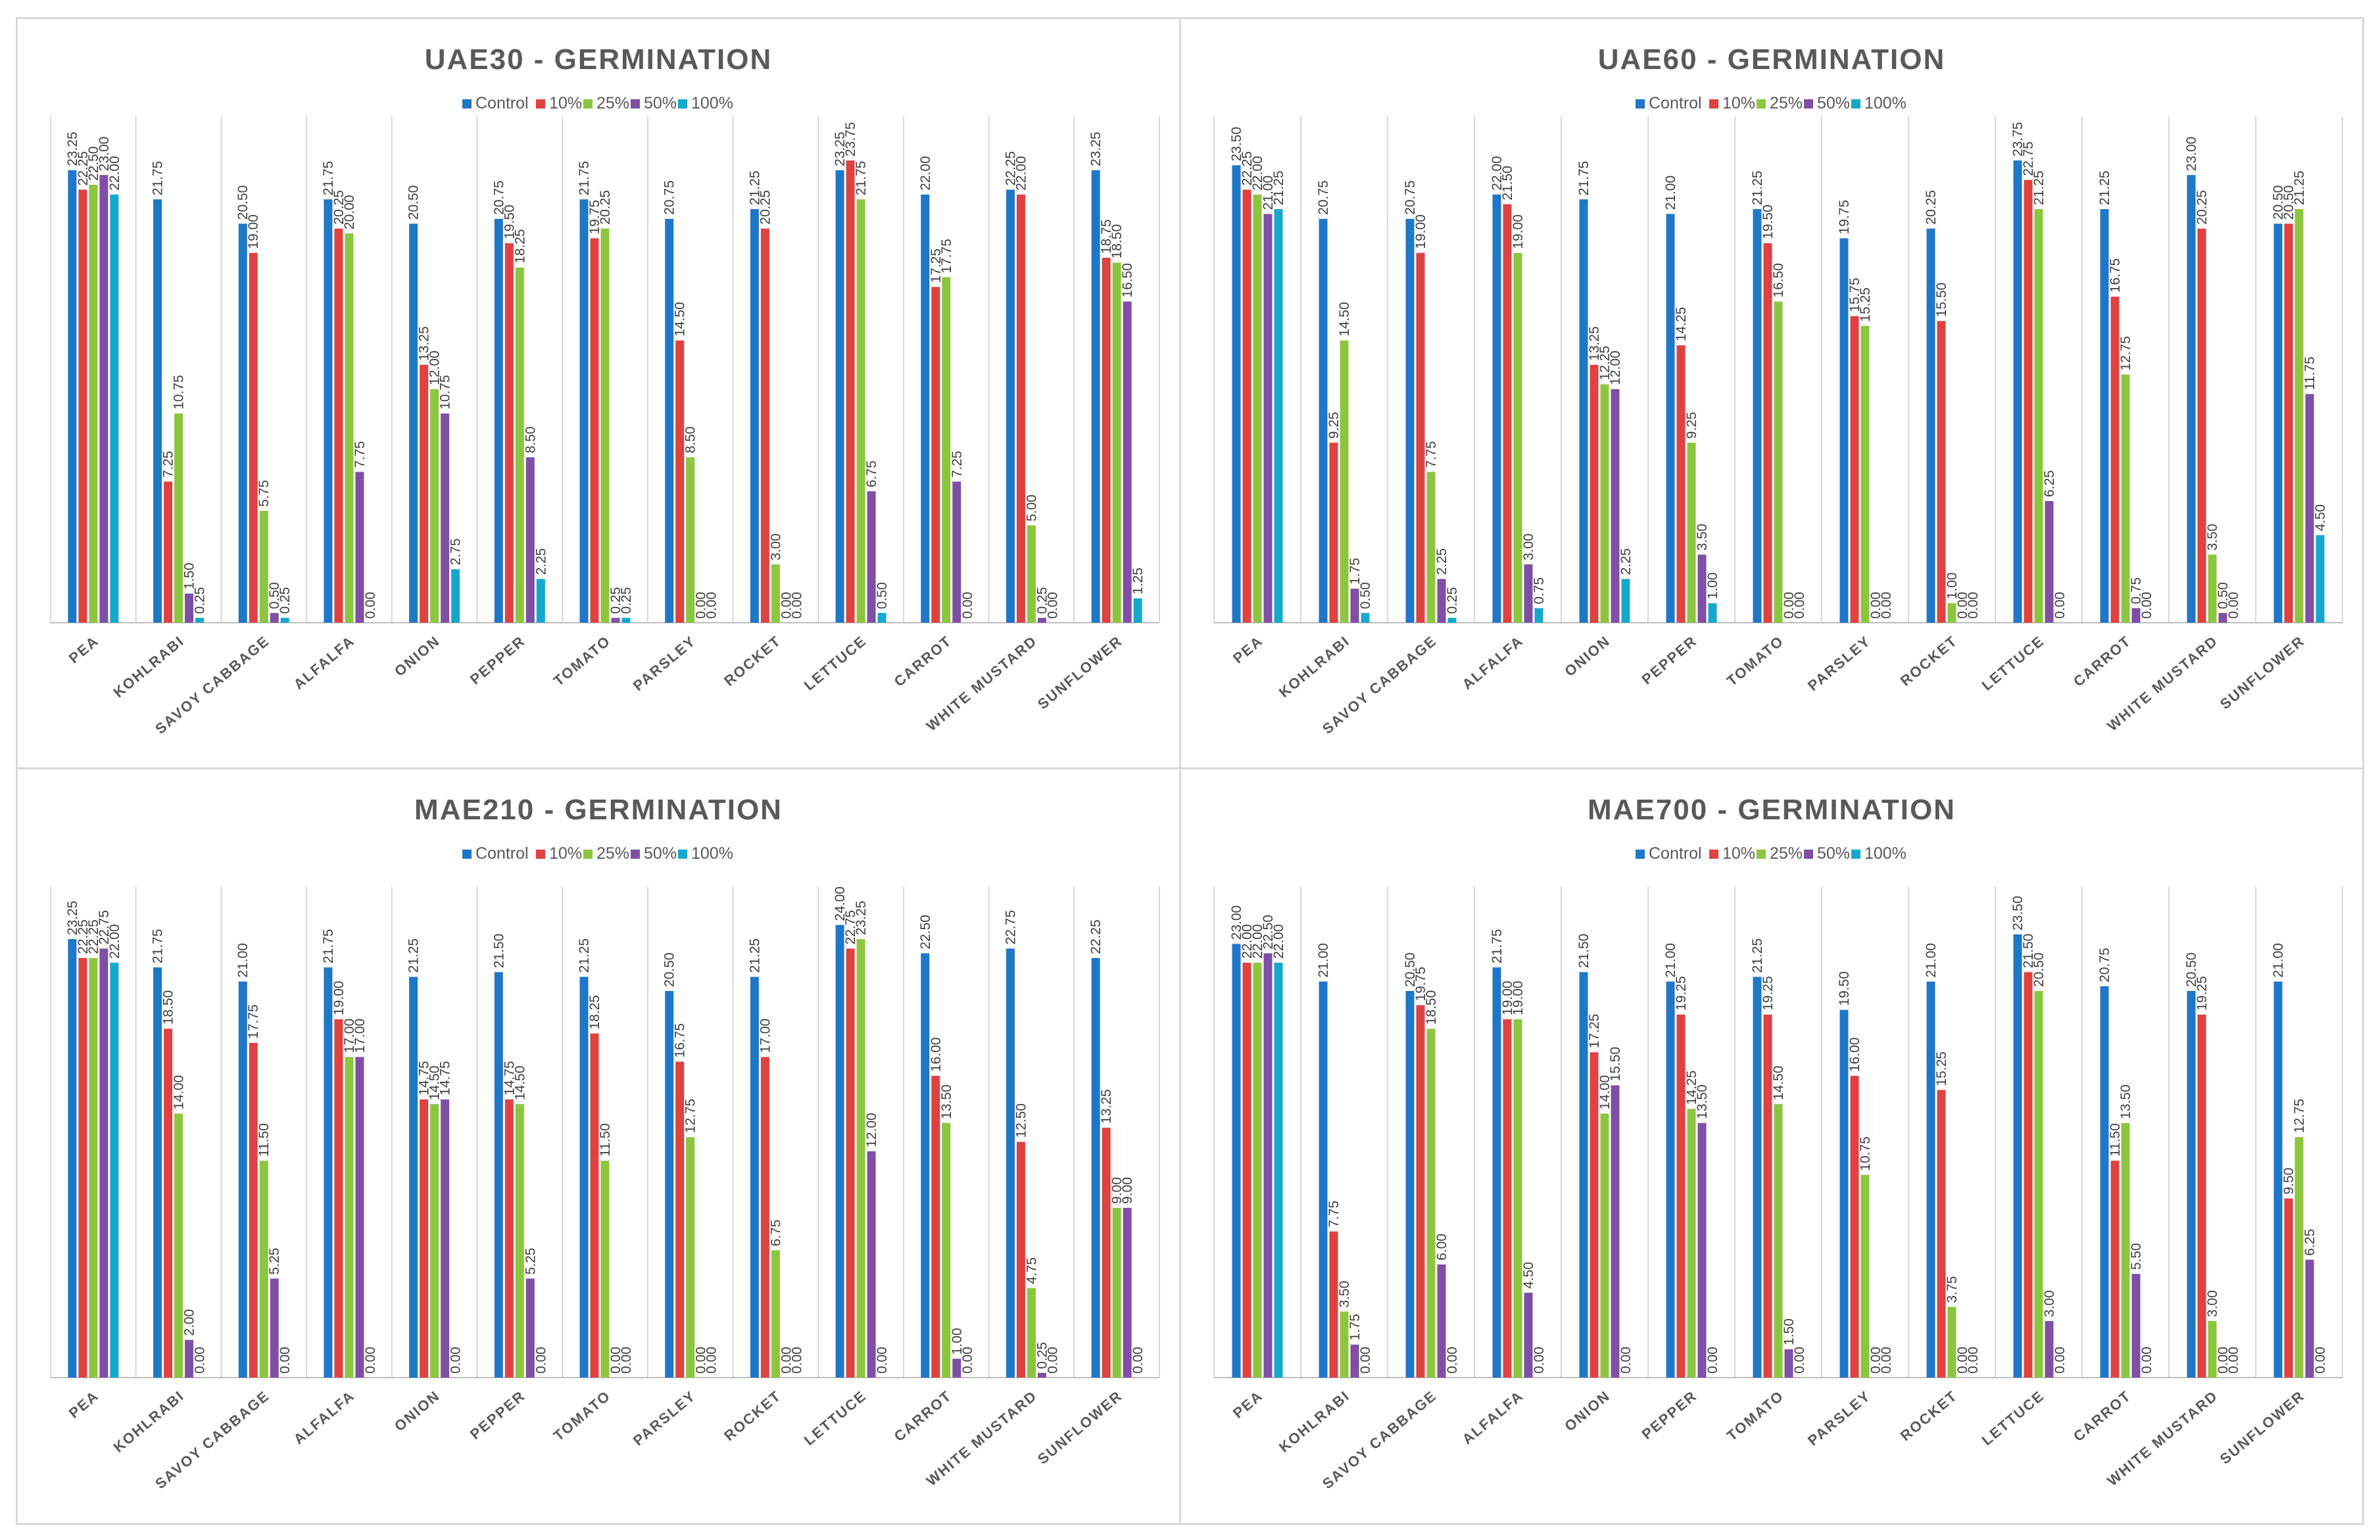 This screenshot has height=1540, width=2380. Describe the element at coordinates (871, 474) in the screenshot. I see `data-label: 6.75` at that location.